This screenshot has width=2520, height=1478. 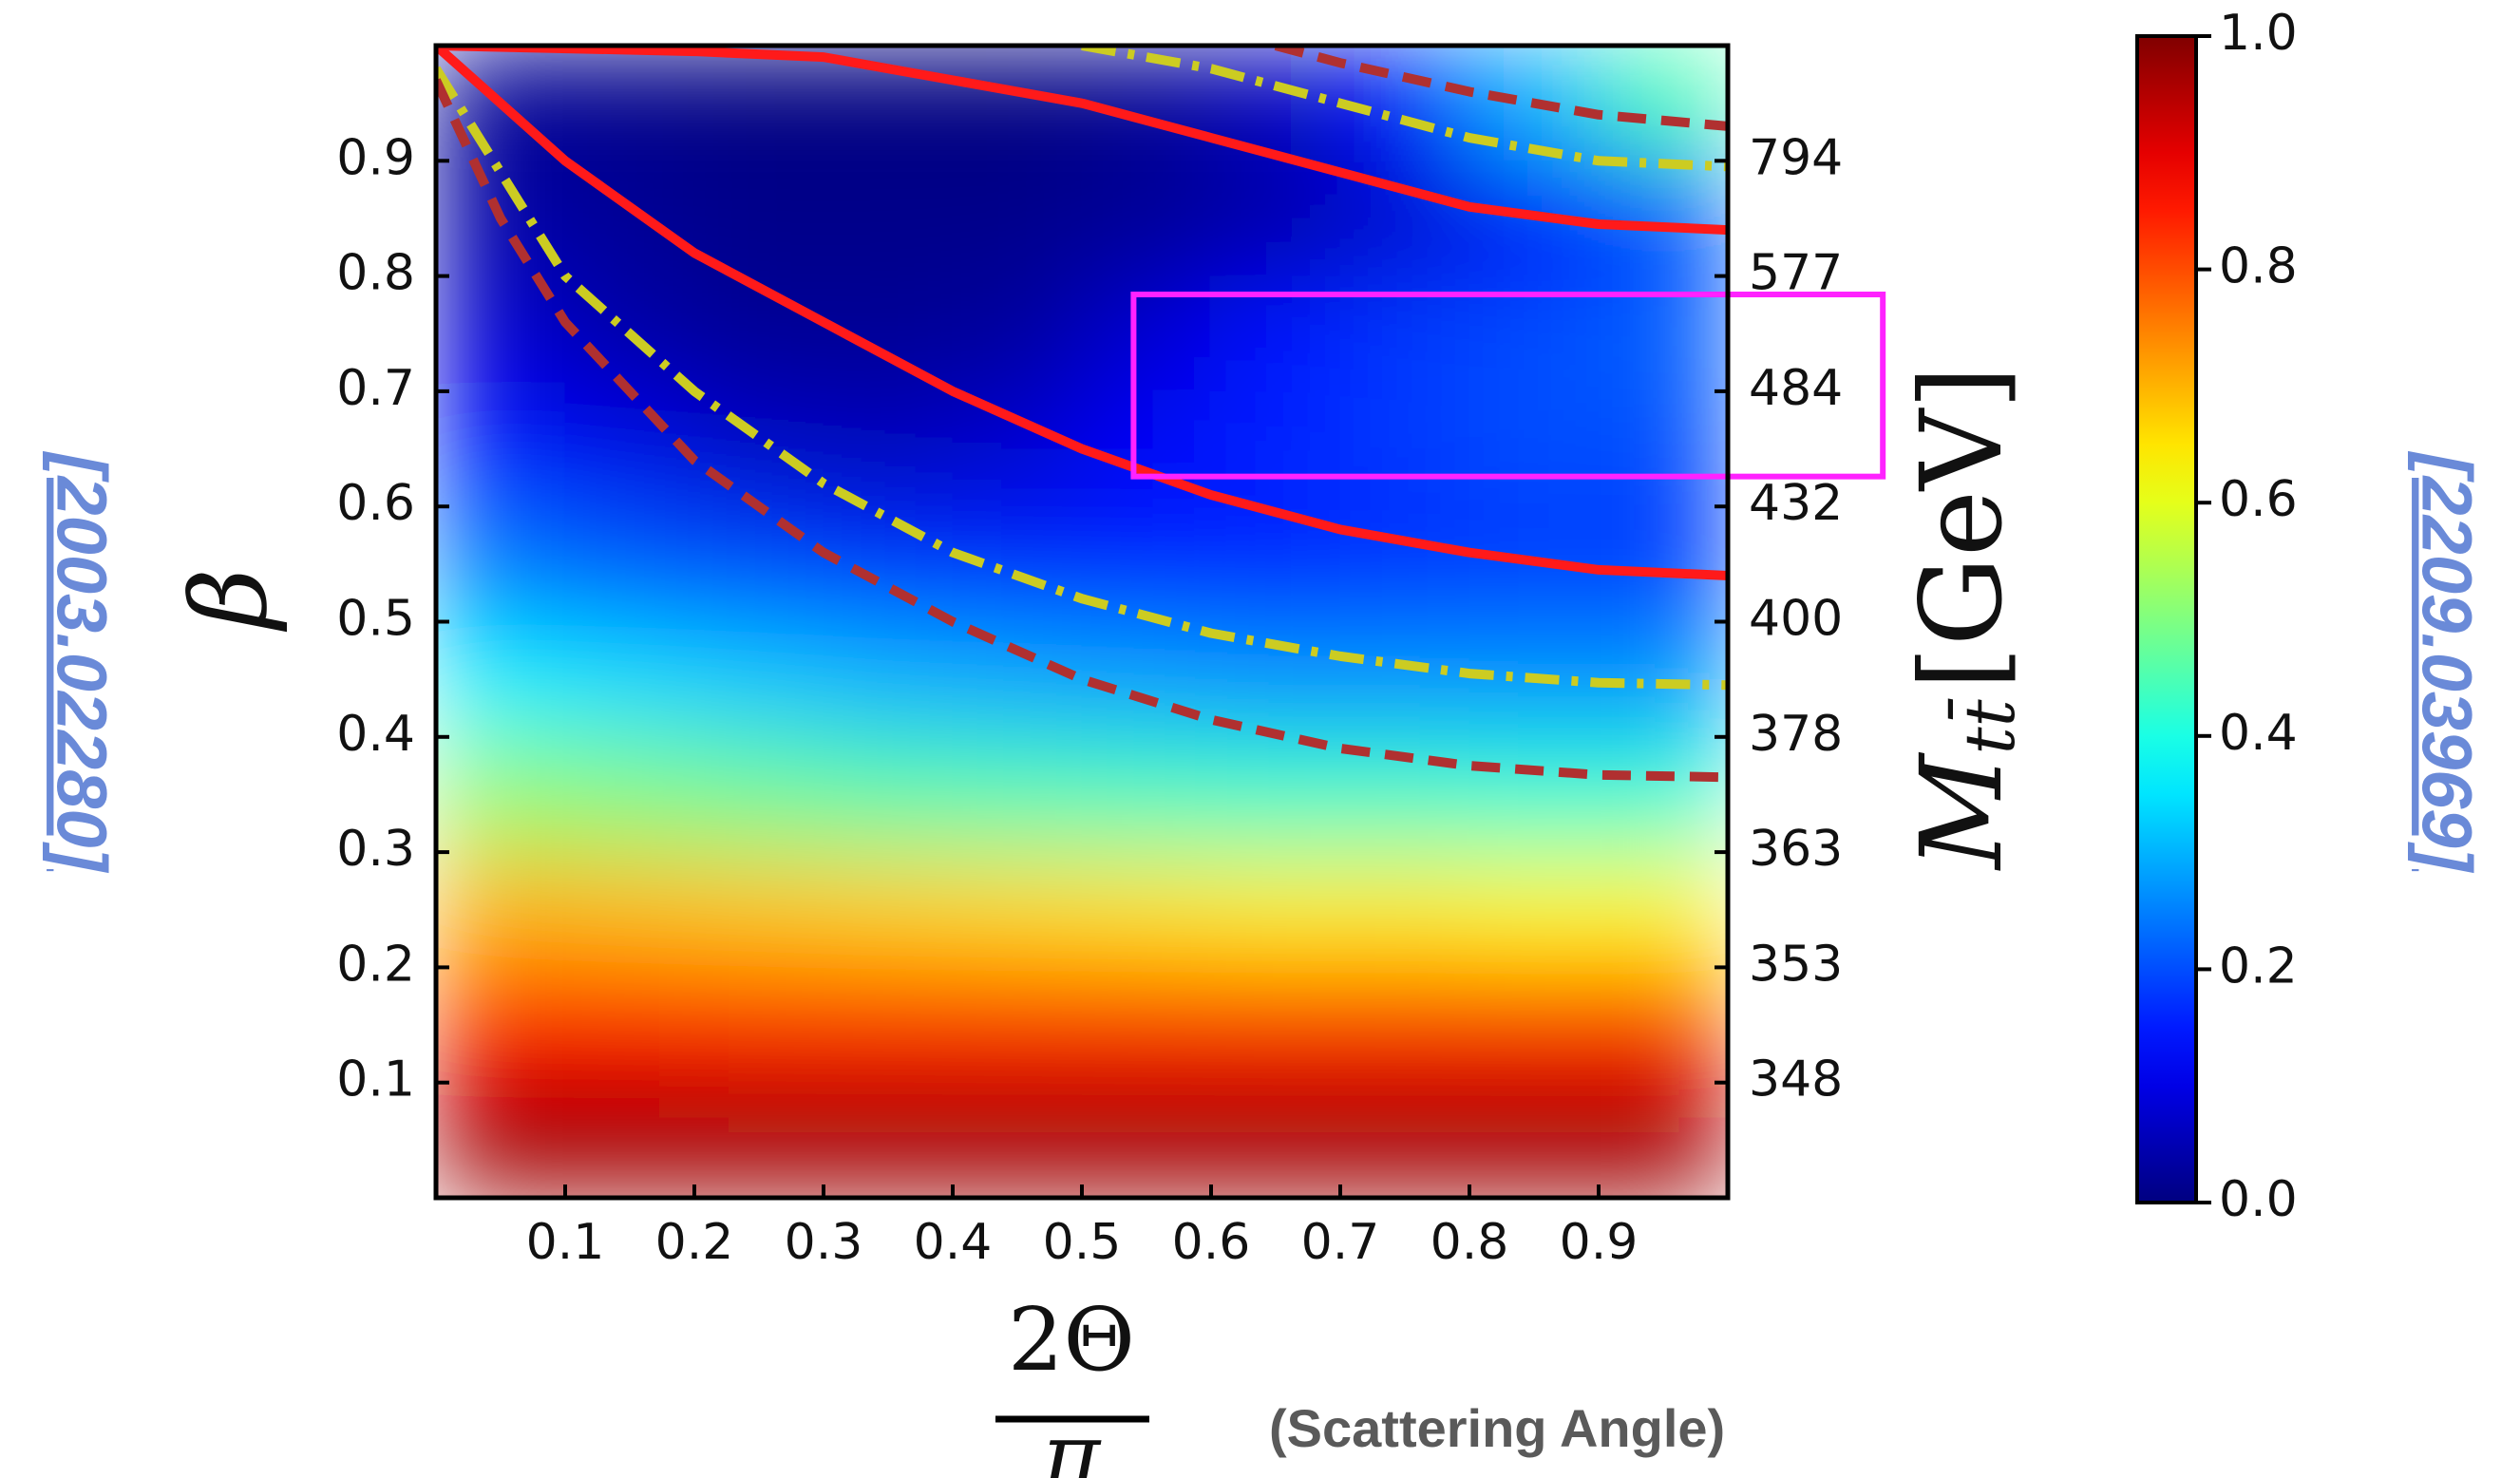 What do you see at coordinates (1072, 1441) in the screenshot?
I see `x-label-denominator: π` at bounding box center [1072, 1441].